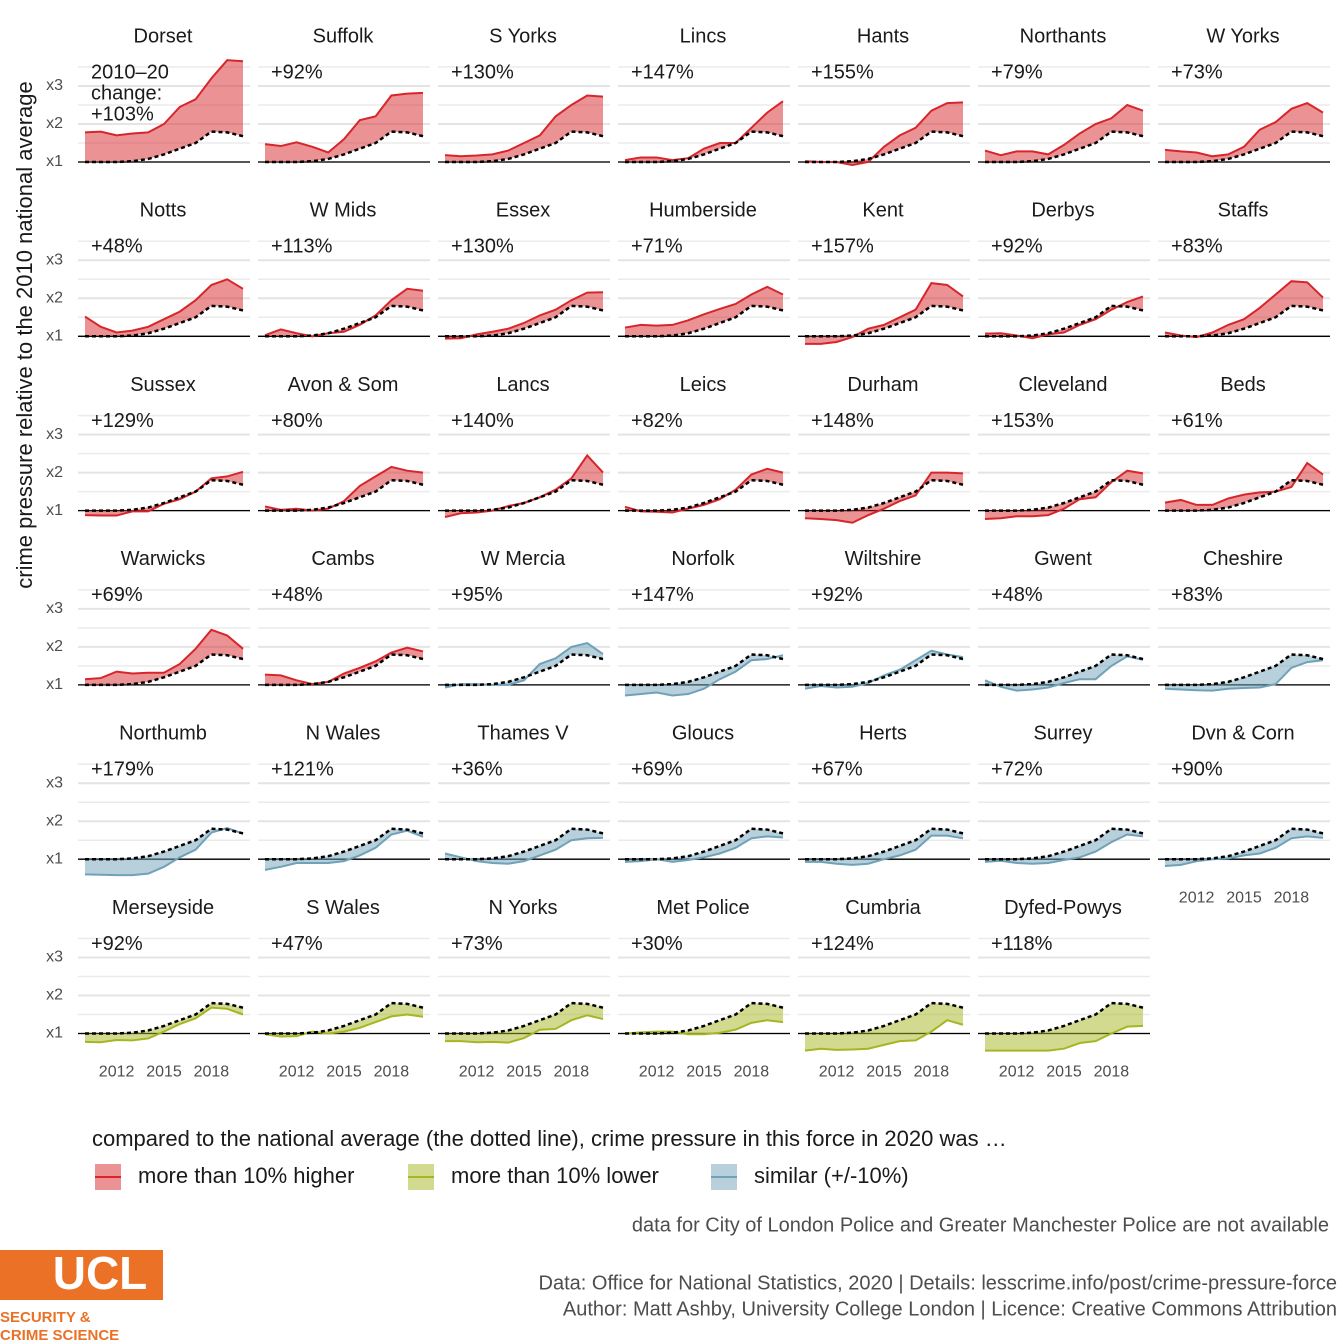 The image size is (1344, 1344). Describe the element at coordinates (1243, 211) in the screenshot. I see `panel-title: Staffs` at that location.